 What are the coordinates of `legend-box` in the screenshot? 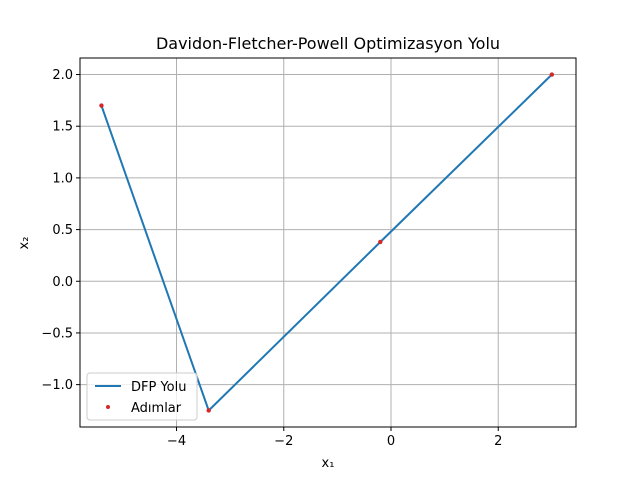 It's located at (142, 396).